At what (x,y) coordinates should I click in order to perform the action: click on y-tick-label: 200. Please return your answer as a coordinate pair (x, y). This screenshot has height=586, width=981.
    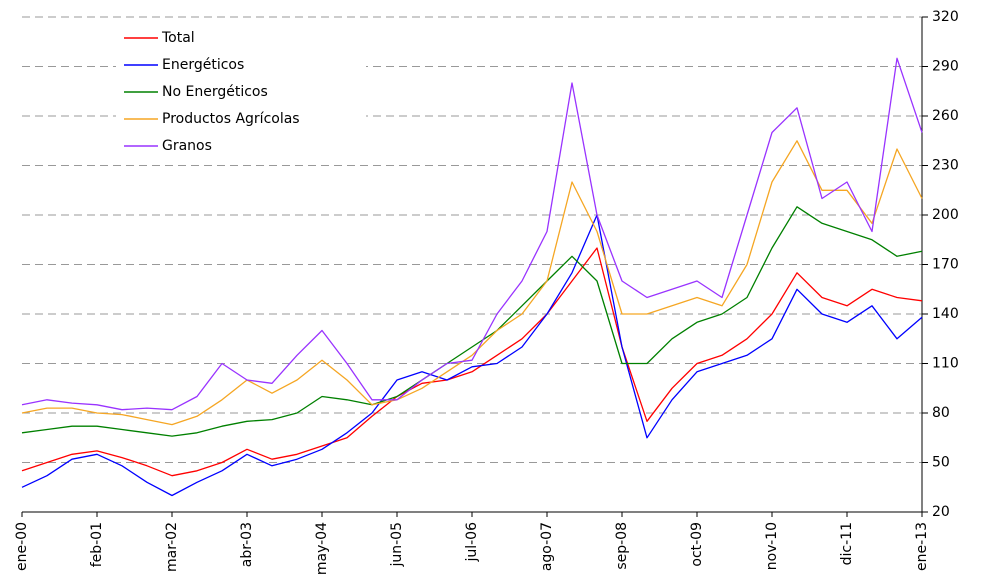
    Looking at the image, I should click on (945, 215).